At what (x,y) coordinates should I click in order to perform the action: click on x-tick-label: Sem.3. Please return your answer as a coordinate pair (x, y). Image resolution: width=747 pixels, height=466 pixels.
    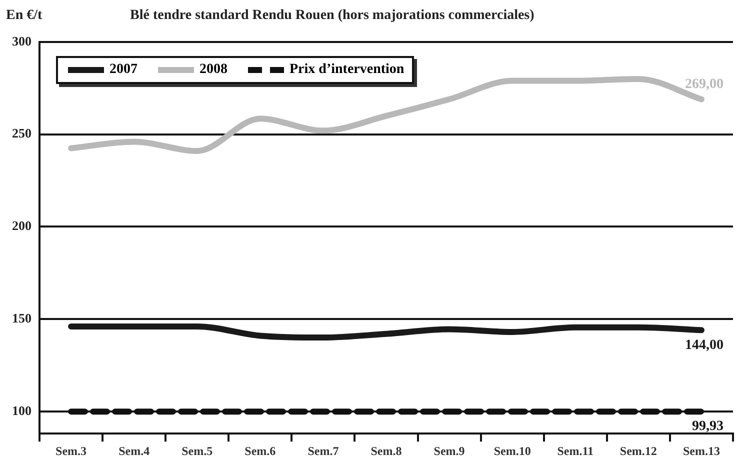
    Looking at the image, I should click on (71, 451).